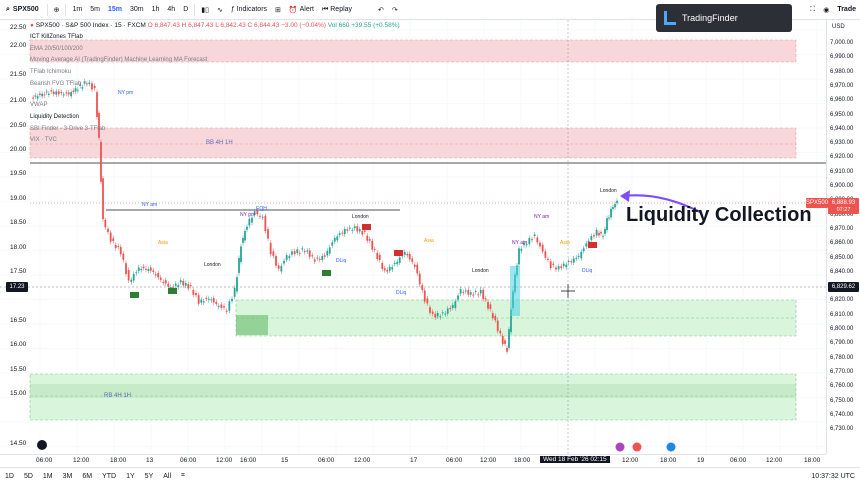  What do you see at coordinates (136, 9) in the screenshot?
I see `interval-30m: 30m` at bounding box center [136, 9].